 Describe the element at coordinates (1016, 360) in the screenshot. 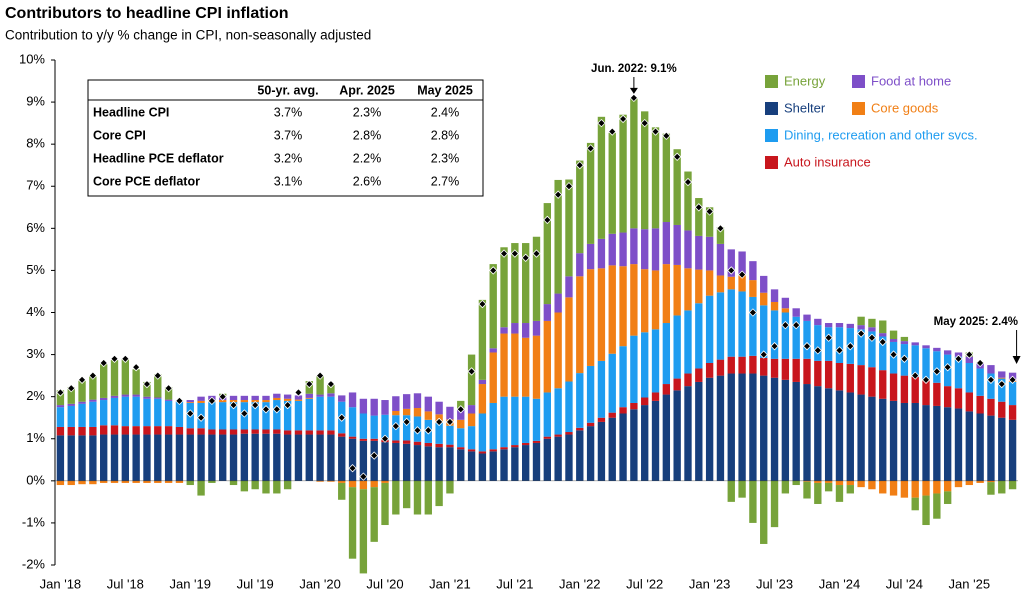

I see `annotation-arrowhead` at that location.